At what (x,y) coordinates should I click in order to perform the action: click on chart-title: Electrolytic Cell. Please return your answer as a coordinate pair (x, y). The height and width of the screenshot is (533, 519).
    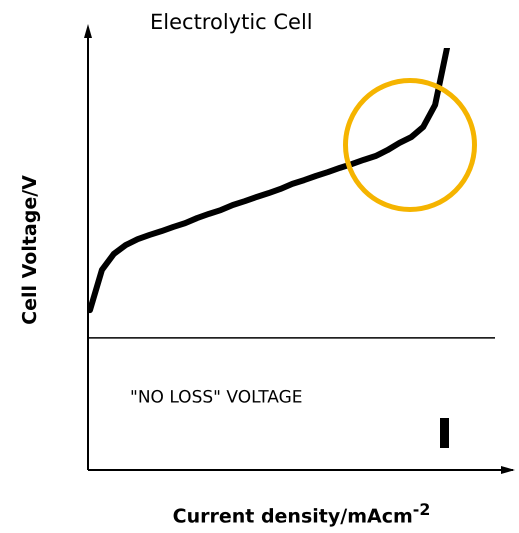
    Looking at the image, I should click on (231, 22).